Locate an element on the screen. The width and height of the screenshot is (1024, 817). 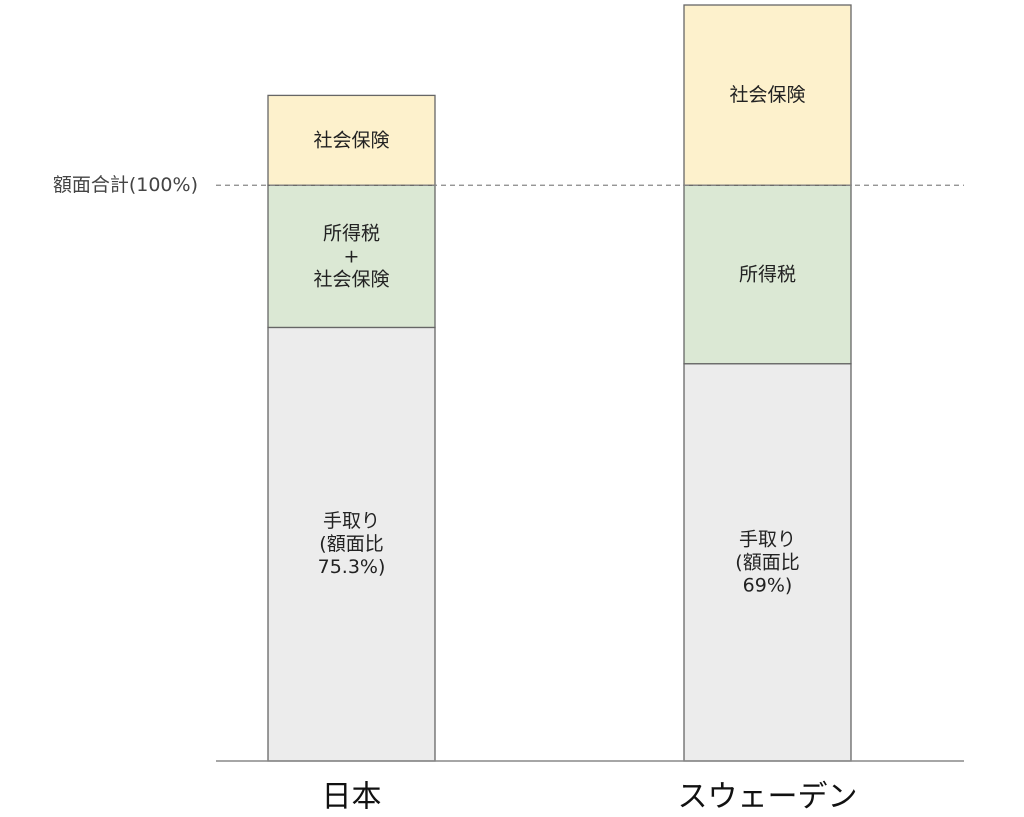
segment-label-tax-1: 所得税 is located at coordinates (767, 274).